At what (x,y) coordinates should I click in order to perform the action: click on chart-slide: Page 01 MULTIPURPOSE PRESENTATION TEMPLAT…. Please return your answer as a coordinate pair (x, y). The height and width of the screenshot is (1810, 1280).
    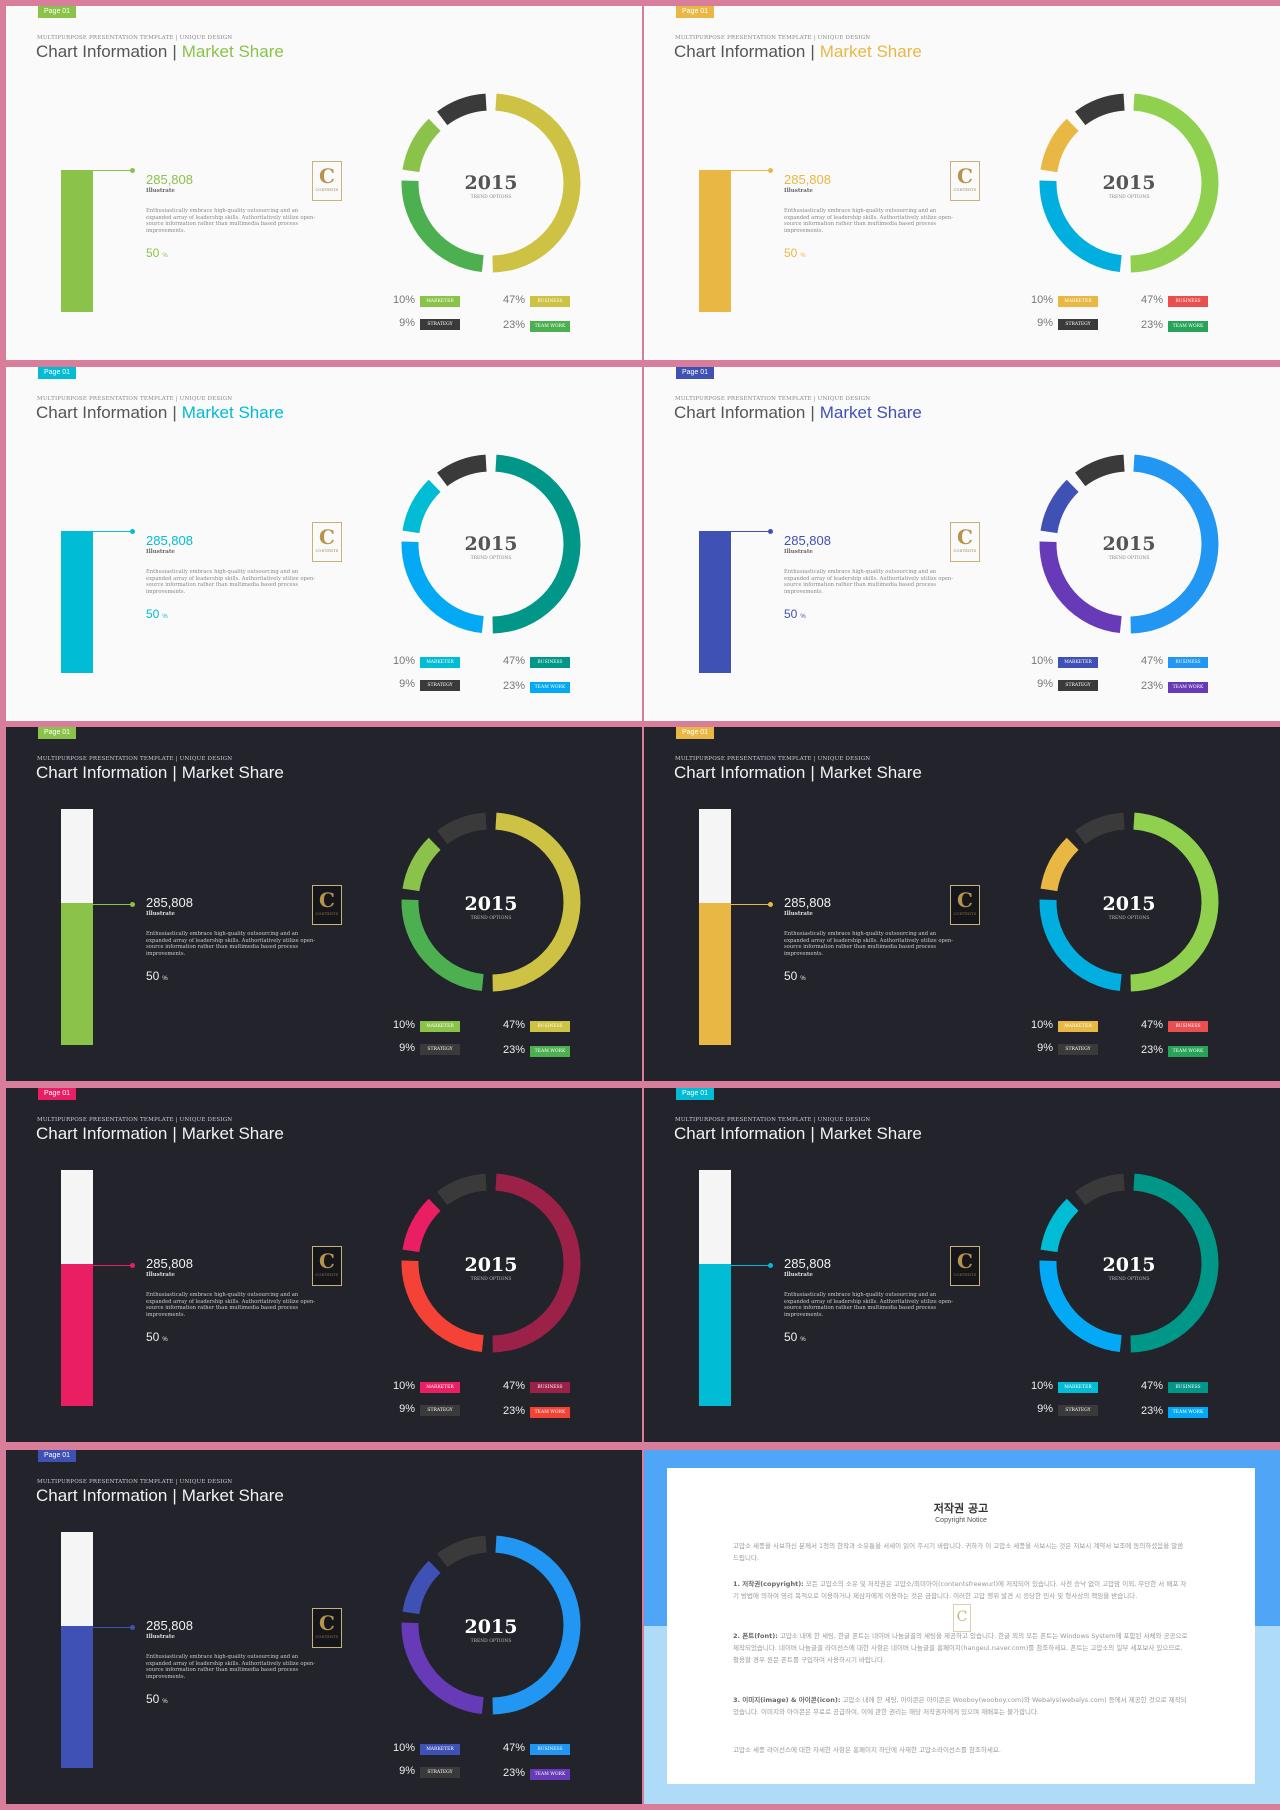
    Looking at the image, I should click on (962, 544).